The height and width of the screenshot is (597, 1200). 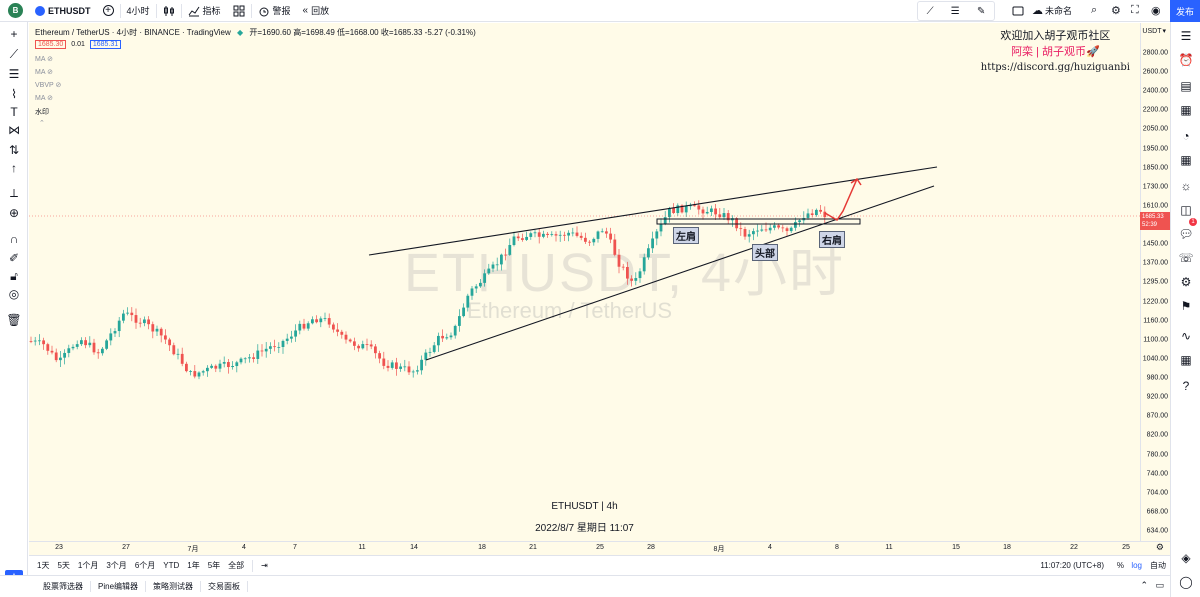 What do you see at coordinates (930, 11) in the screenshot?
I see `trend-line-fav-icon: ⟋` at bounding box center [930, 11].